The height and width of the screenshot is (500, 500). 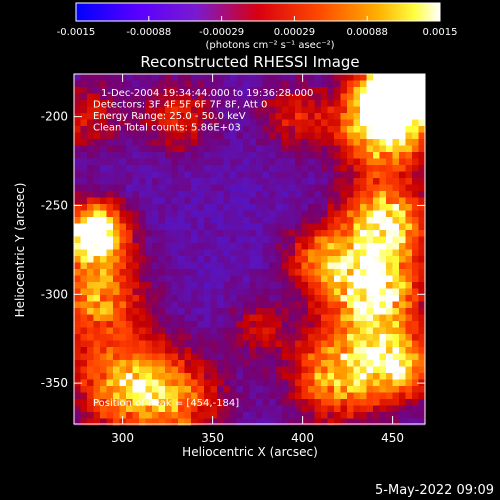 I want to click on annotation-line: Detectors: 3F 4F 5F 6F 7F 8F, Att 0, so click(x=180, y=105).